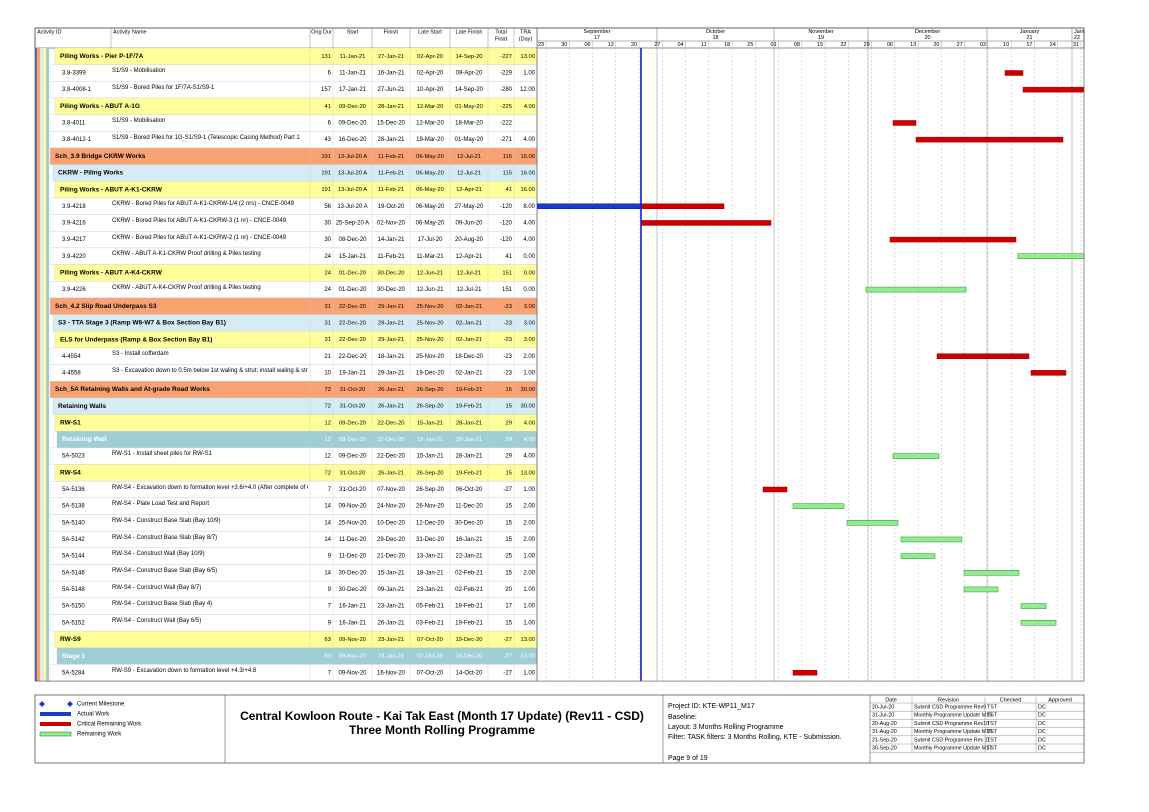  Describe the element at coordinates (352, 107) in the screenshot. I see `cell: 09-Dec-20` at that location.